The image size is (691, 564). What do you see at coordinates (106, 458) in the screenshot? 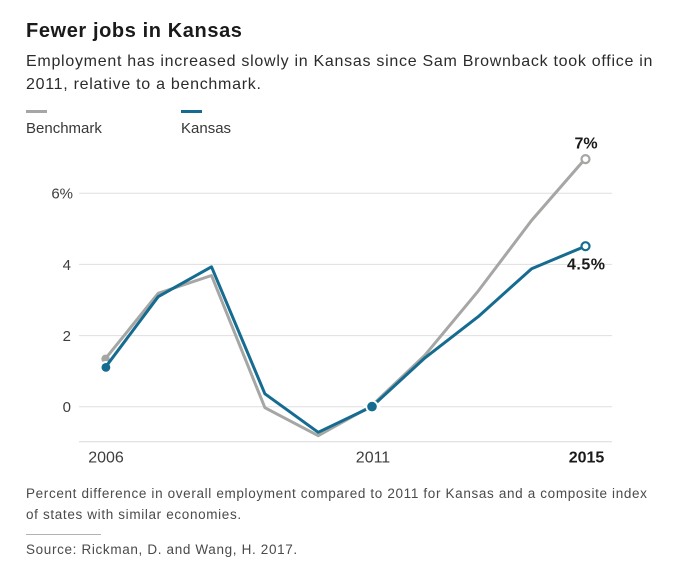
I see `svg-text: 2006` at bounding box center [106, 458].